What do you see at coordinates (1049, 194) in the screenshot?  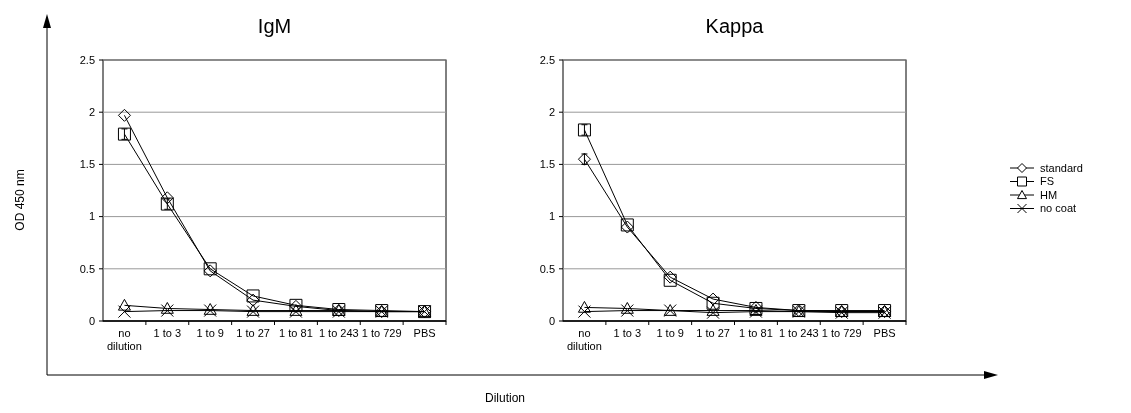 I see `legend-label: HM` at bounding box center [1049, 194].